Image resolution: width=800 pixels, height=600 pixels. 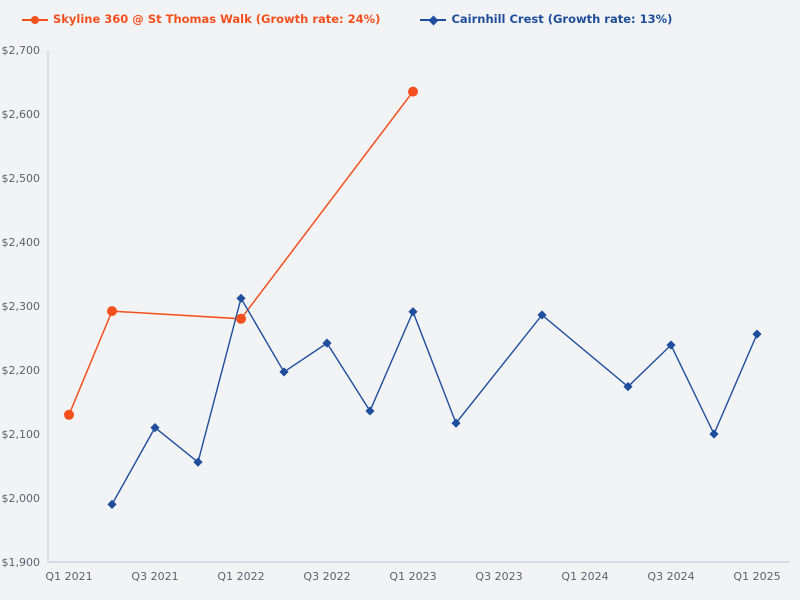 What do you see at coordinates (21, 242) in the screenshot?
I see `y-axis-tick-label: $2,400` at bounding box center [21, 242].